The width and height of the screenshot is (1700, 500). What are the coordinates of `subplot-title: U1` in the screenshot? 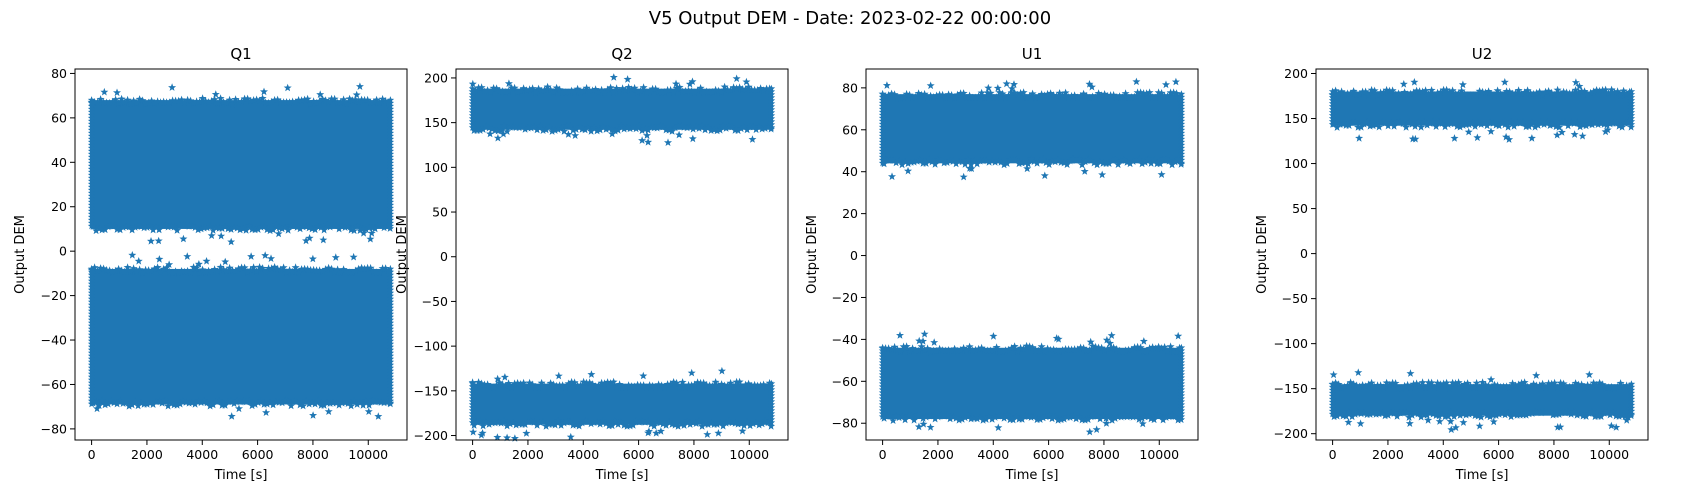 It's located at (1032, 54).